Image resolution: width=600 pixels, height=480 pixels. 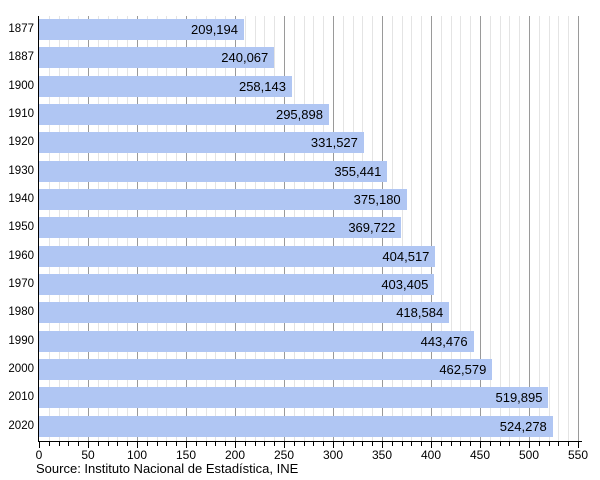 I want to click on bar-1970: 403,405, so click(x=237, y=284).